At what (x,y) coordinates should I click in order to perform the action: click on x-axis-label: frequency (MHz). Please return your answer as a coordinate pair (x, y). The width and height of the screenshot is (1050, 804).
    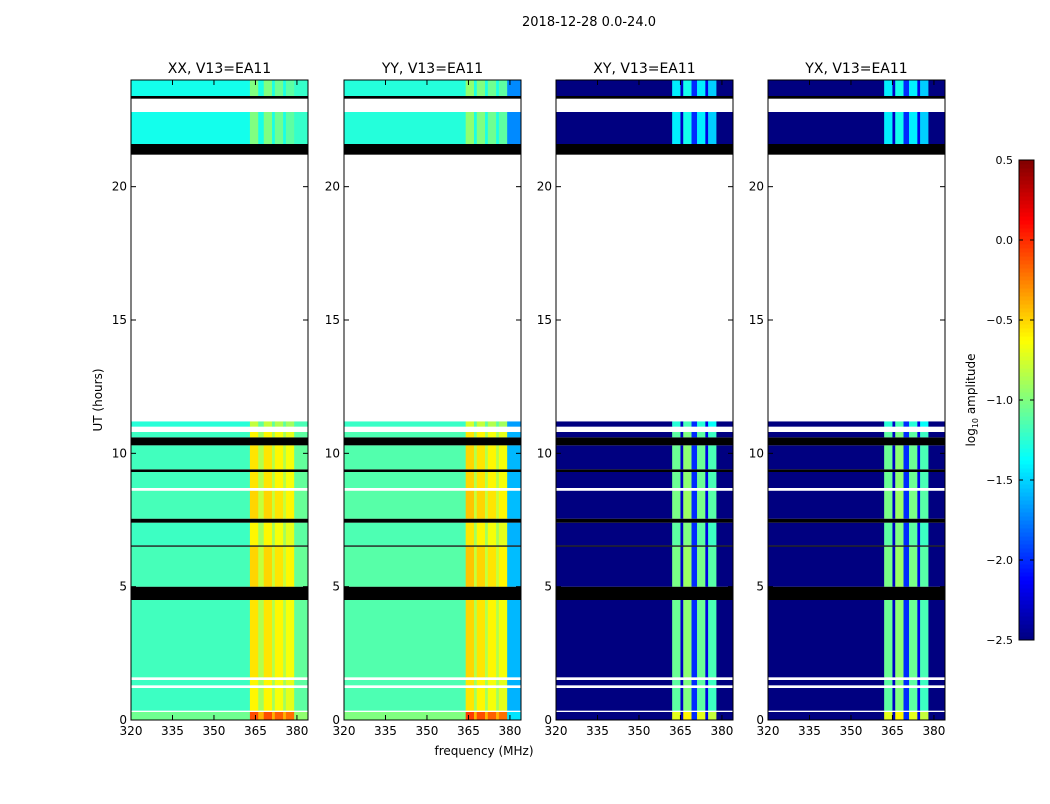
    Looking at the image, I should click on (483, 751).